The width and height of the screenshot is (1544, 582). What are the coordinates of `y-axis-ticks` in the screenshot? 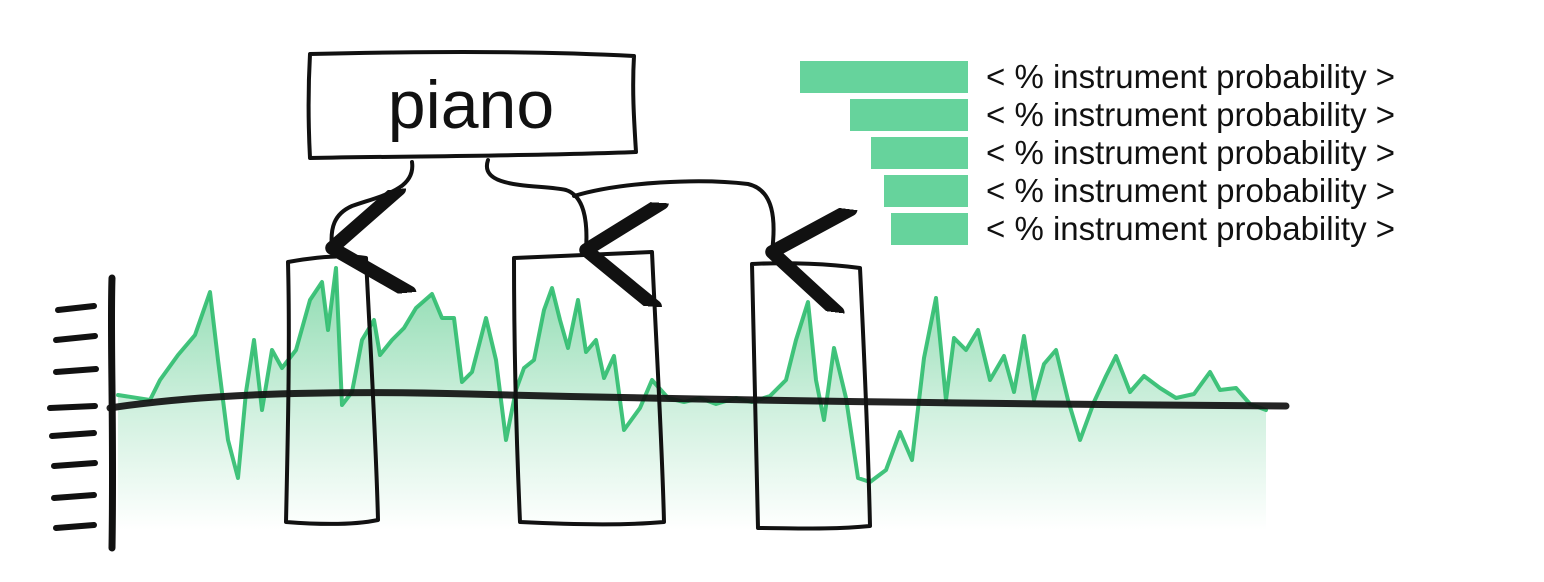 It's located at (73, 417).